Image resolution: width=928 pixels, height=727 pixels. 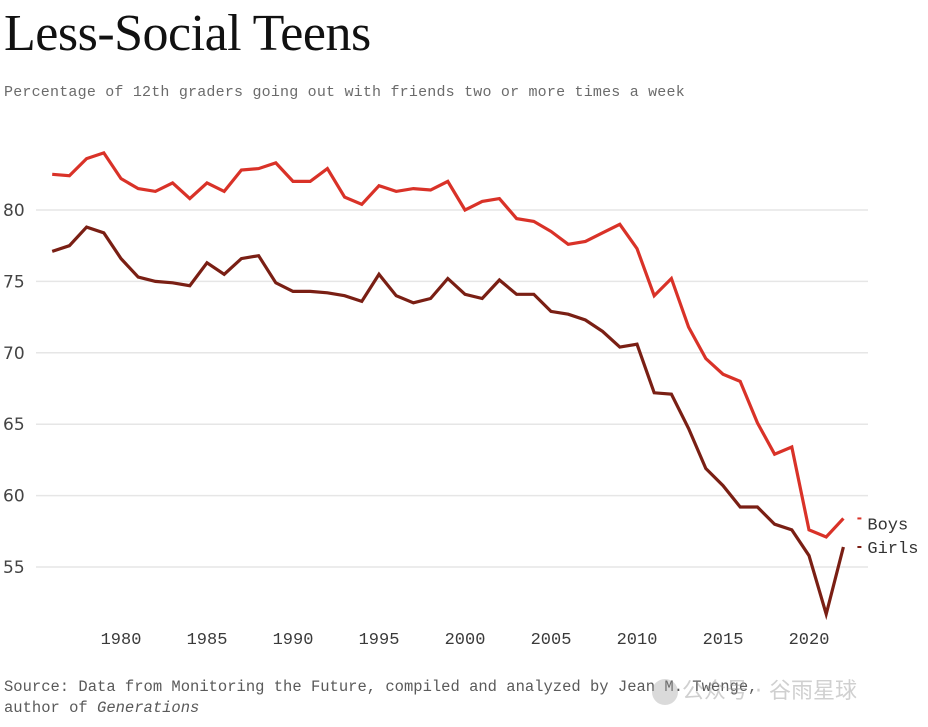 What do you see at coordinates (887, 537) in the screenshot?
I see `series-labels: Boys Girls` at bounding box center [887, 537].